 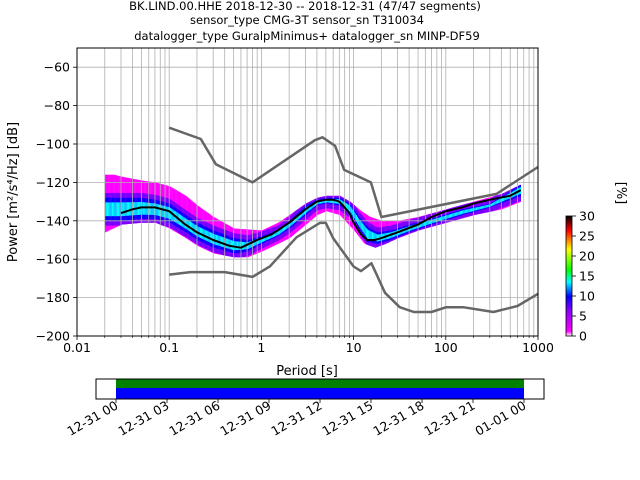 What do you see at coordinates (321, 219) in the screenshot?
I see `median-line` at bounding box center [321, 219].